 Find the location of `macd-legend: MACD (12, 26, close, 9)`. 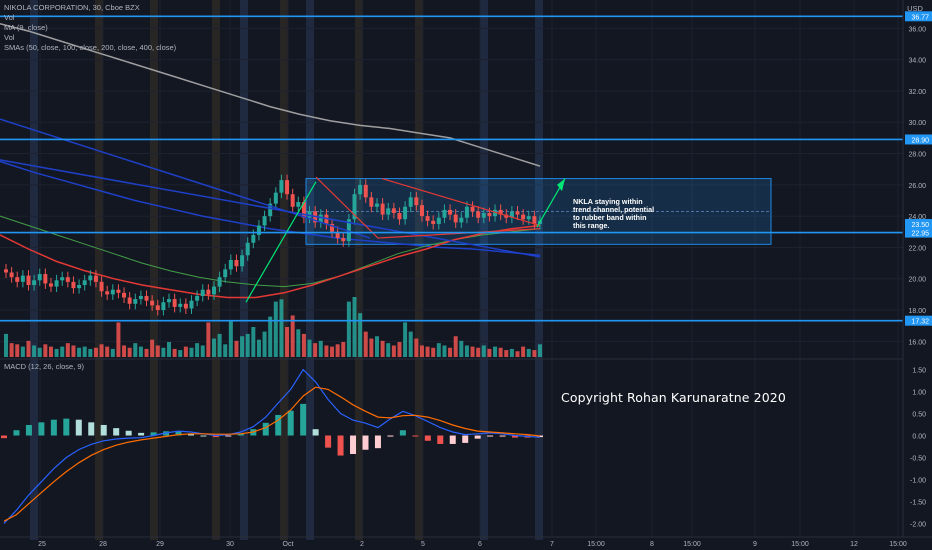

macd-legend: MACD (12, 26, close, 9) is located at coordinates (44, 366).